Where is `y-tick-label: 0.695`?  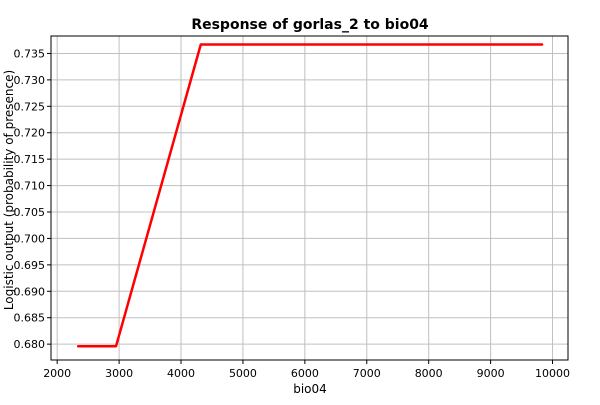 y-tick-label: 0.695 is located at coordinates (30, 265).